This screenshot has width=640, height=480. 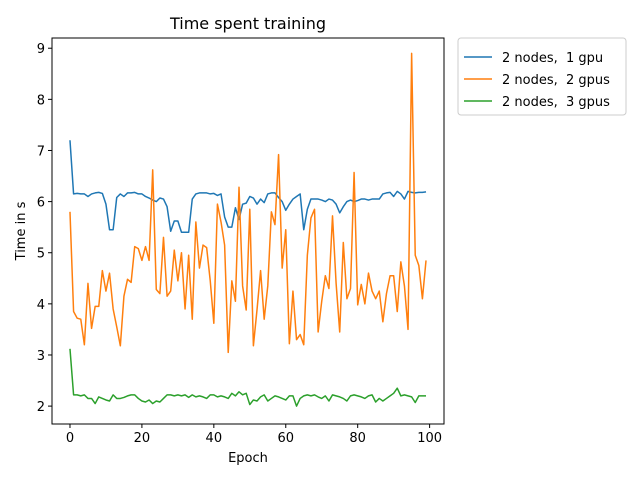 I want to click on x-tick-label: 40, so click(x=214, y=438).